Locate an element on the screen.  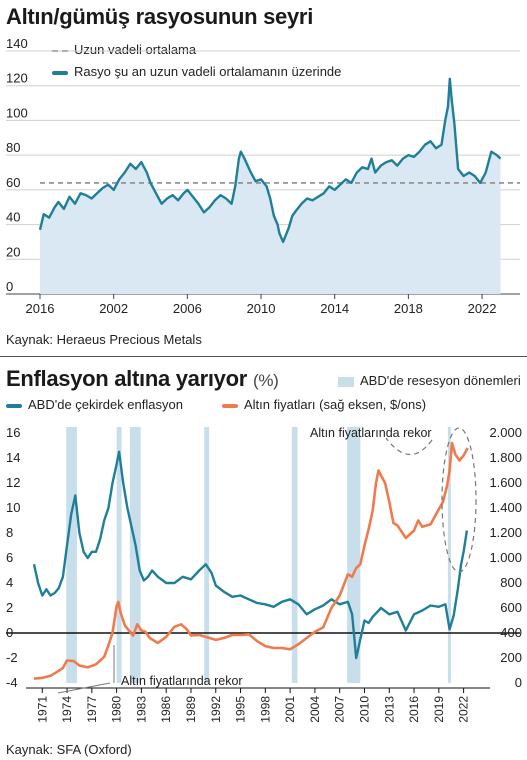
right-y-tick-label: 1.800 is located at coordinates (505, 457).